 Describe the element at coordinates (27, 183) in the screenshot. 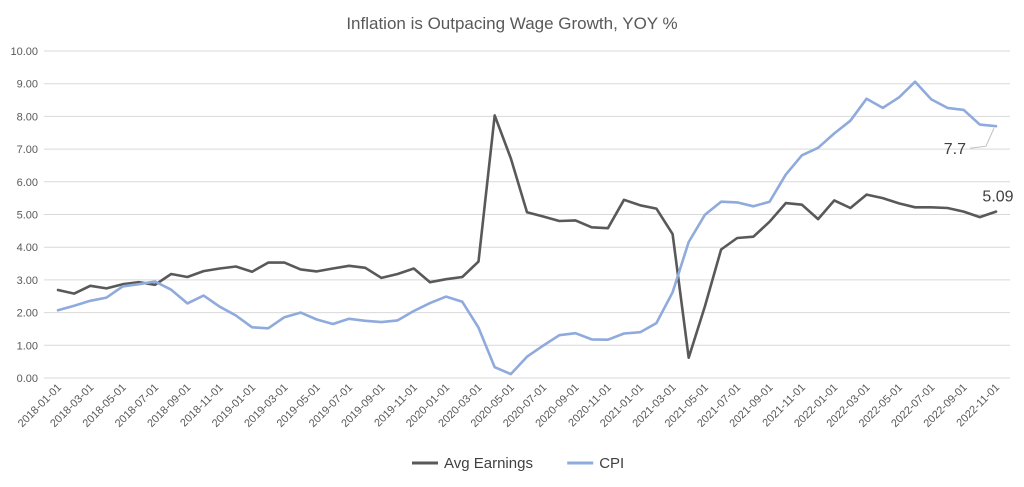

I see `y-tick-label: 6.00` at that location.